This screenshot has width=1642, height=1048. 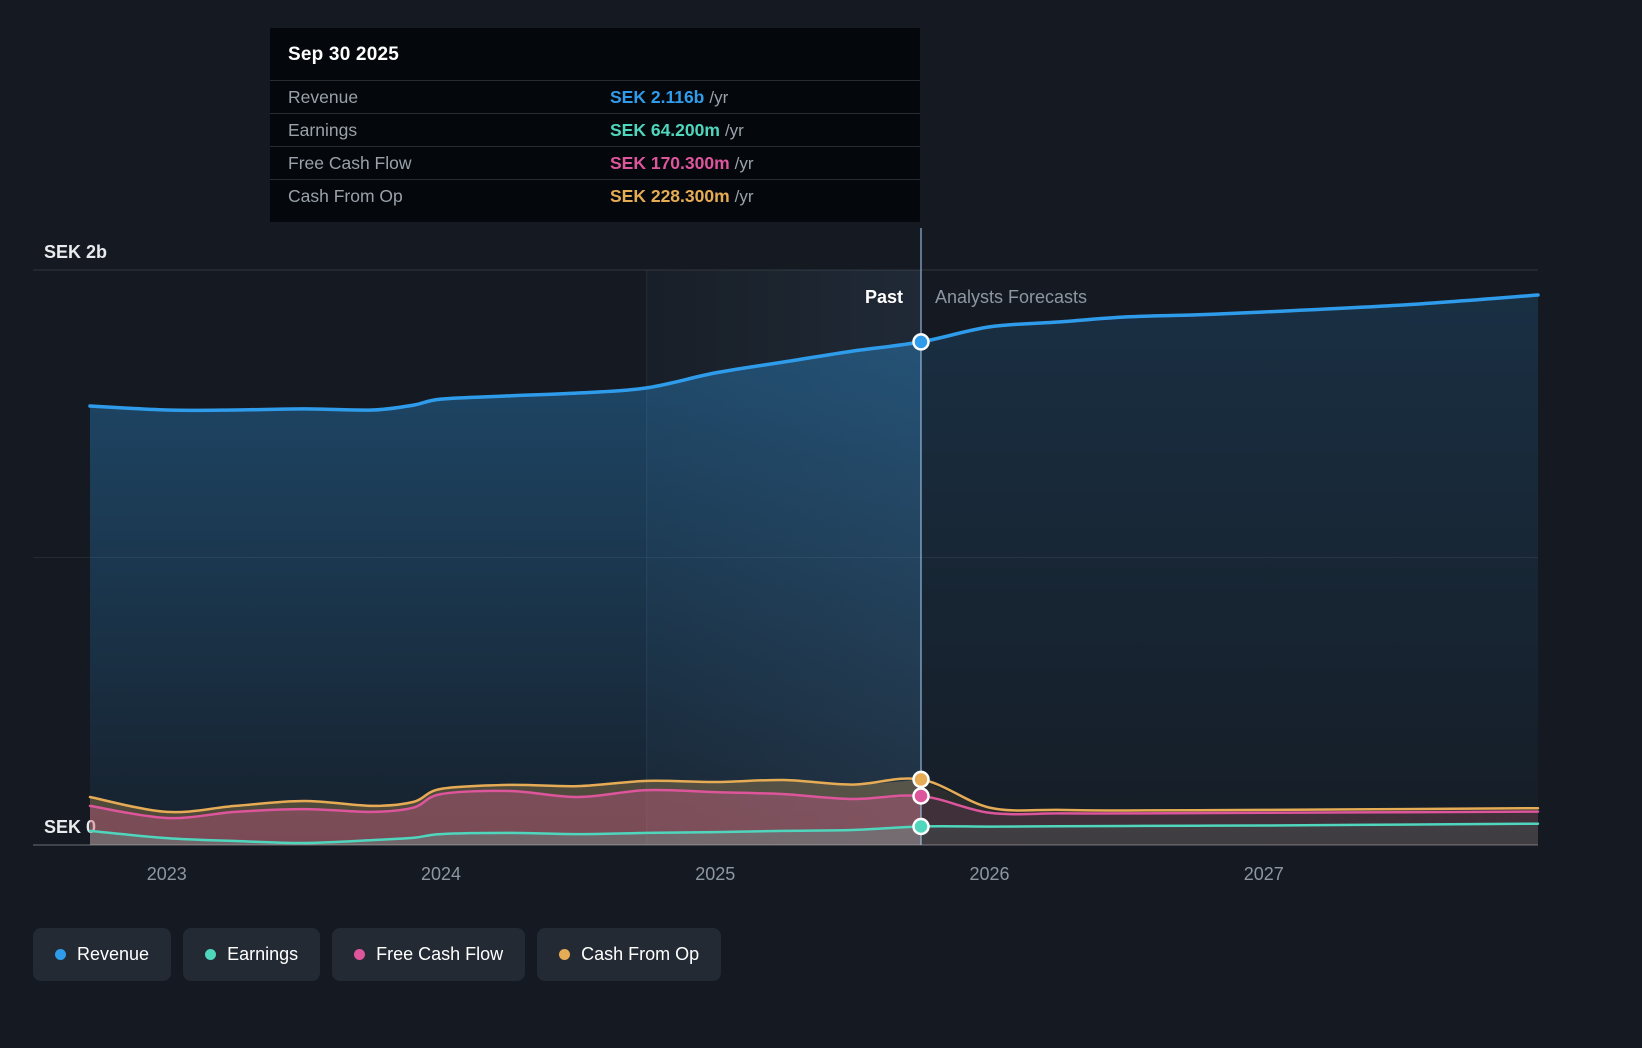 I want to click on cash-from-op-line, so click(x=814, y=795).